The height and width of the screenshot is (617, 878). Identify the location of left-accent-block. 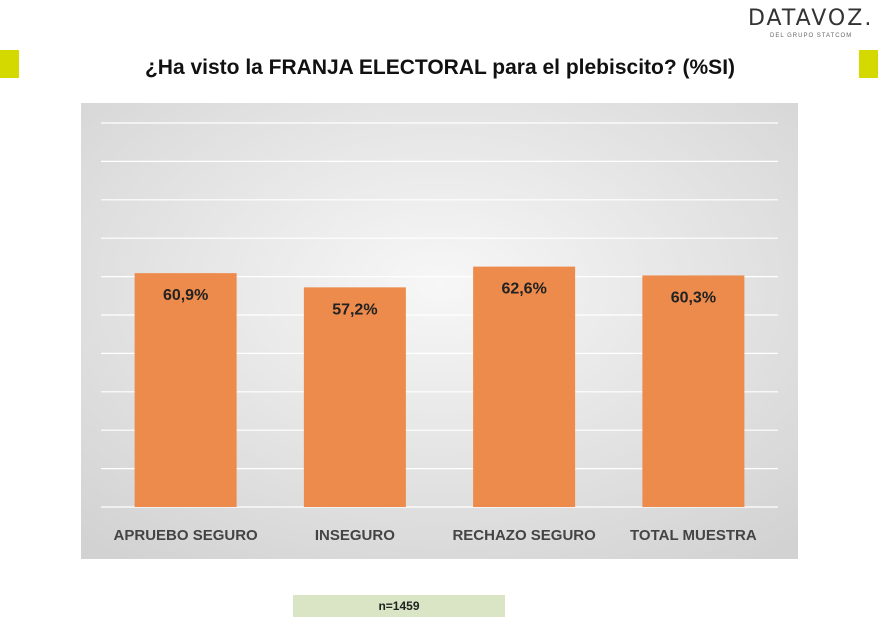
(9, 64).